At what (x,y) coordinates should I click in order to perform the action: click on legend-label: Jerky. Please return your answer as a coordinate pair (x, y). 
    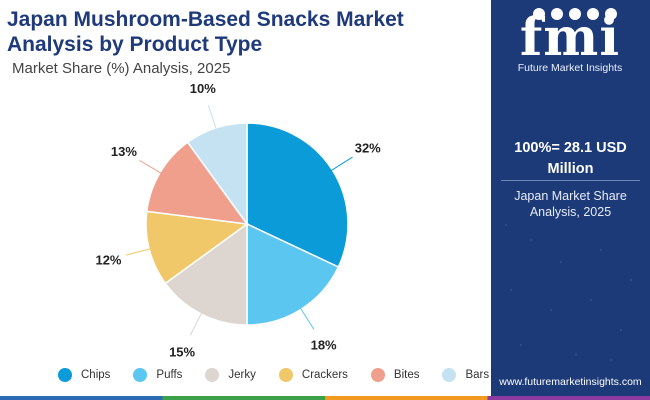
    Looking at the image, I should click on (242, 375).